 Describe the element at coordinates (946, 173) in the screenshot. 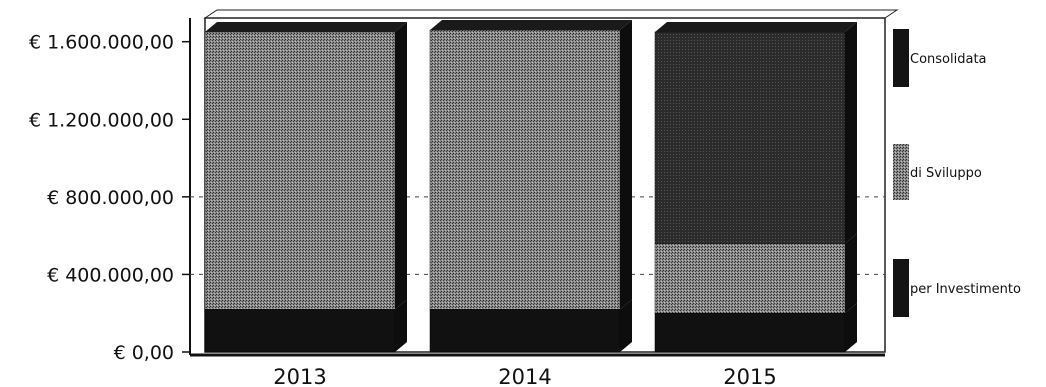

I see `legend-label: di Sviluppo` at that location.